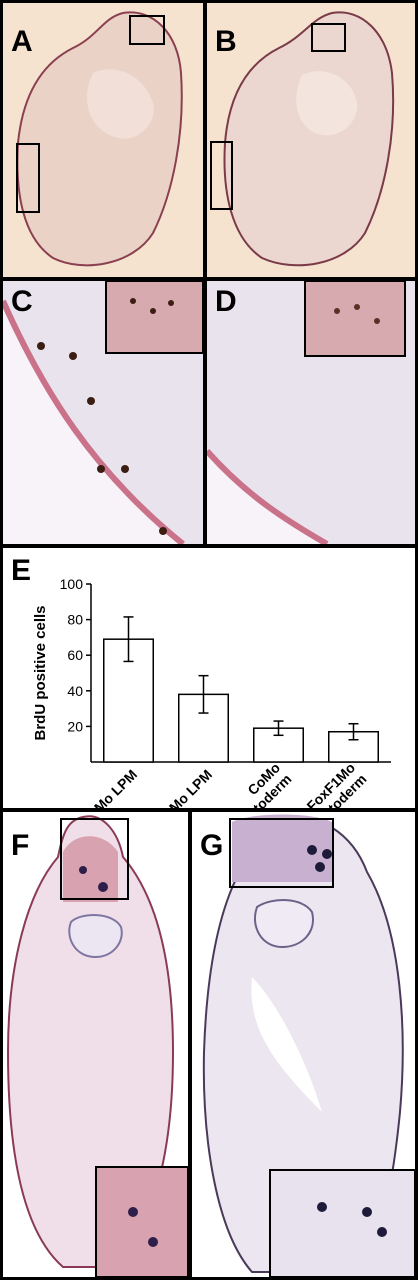 This screenshot has width=418, height=1280. Describe the element at coordinates (40, 672) in the screenshot. I see `y-axis-label: BrdU positive cells` at that location.